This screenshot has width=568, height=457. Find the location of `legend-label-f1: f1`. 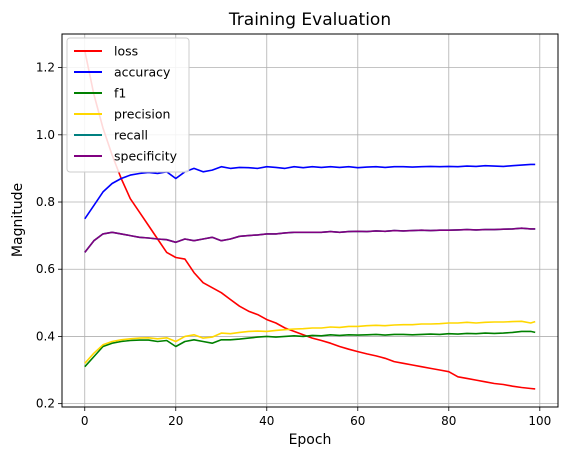

legend-label-f1: f1 is located at coordinates (120, 93).